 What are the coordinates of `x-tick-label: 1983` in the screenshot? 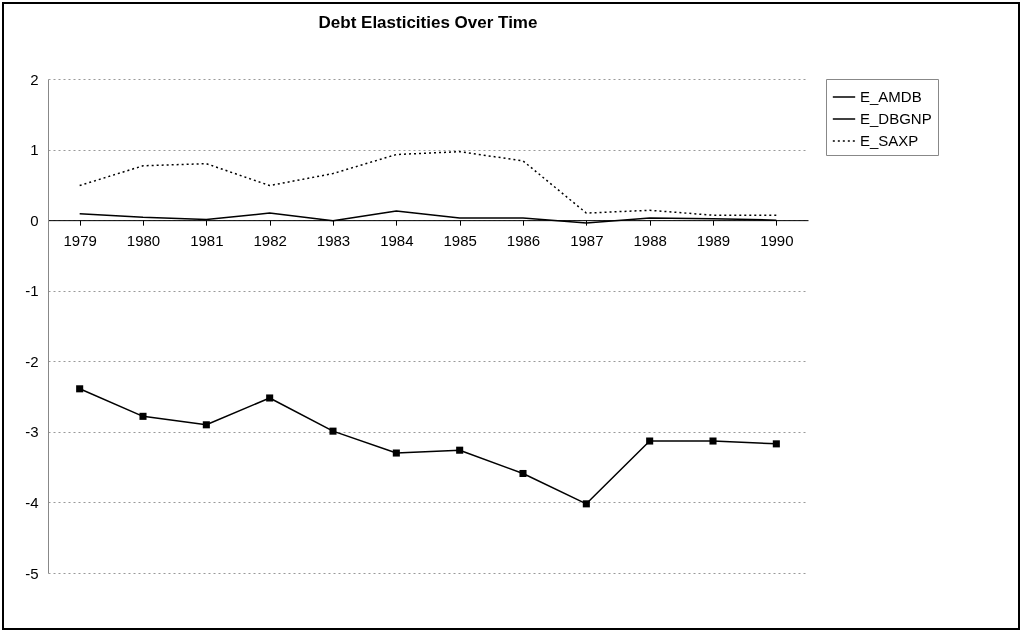 It's located at (333, 240).